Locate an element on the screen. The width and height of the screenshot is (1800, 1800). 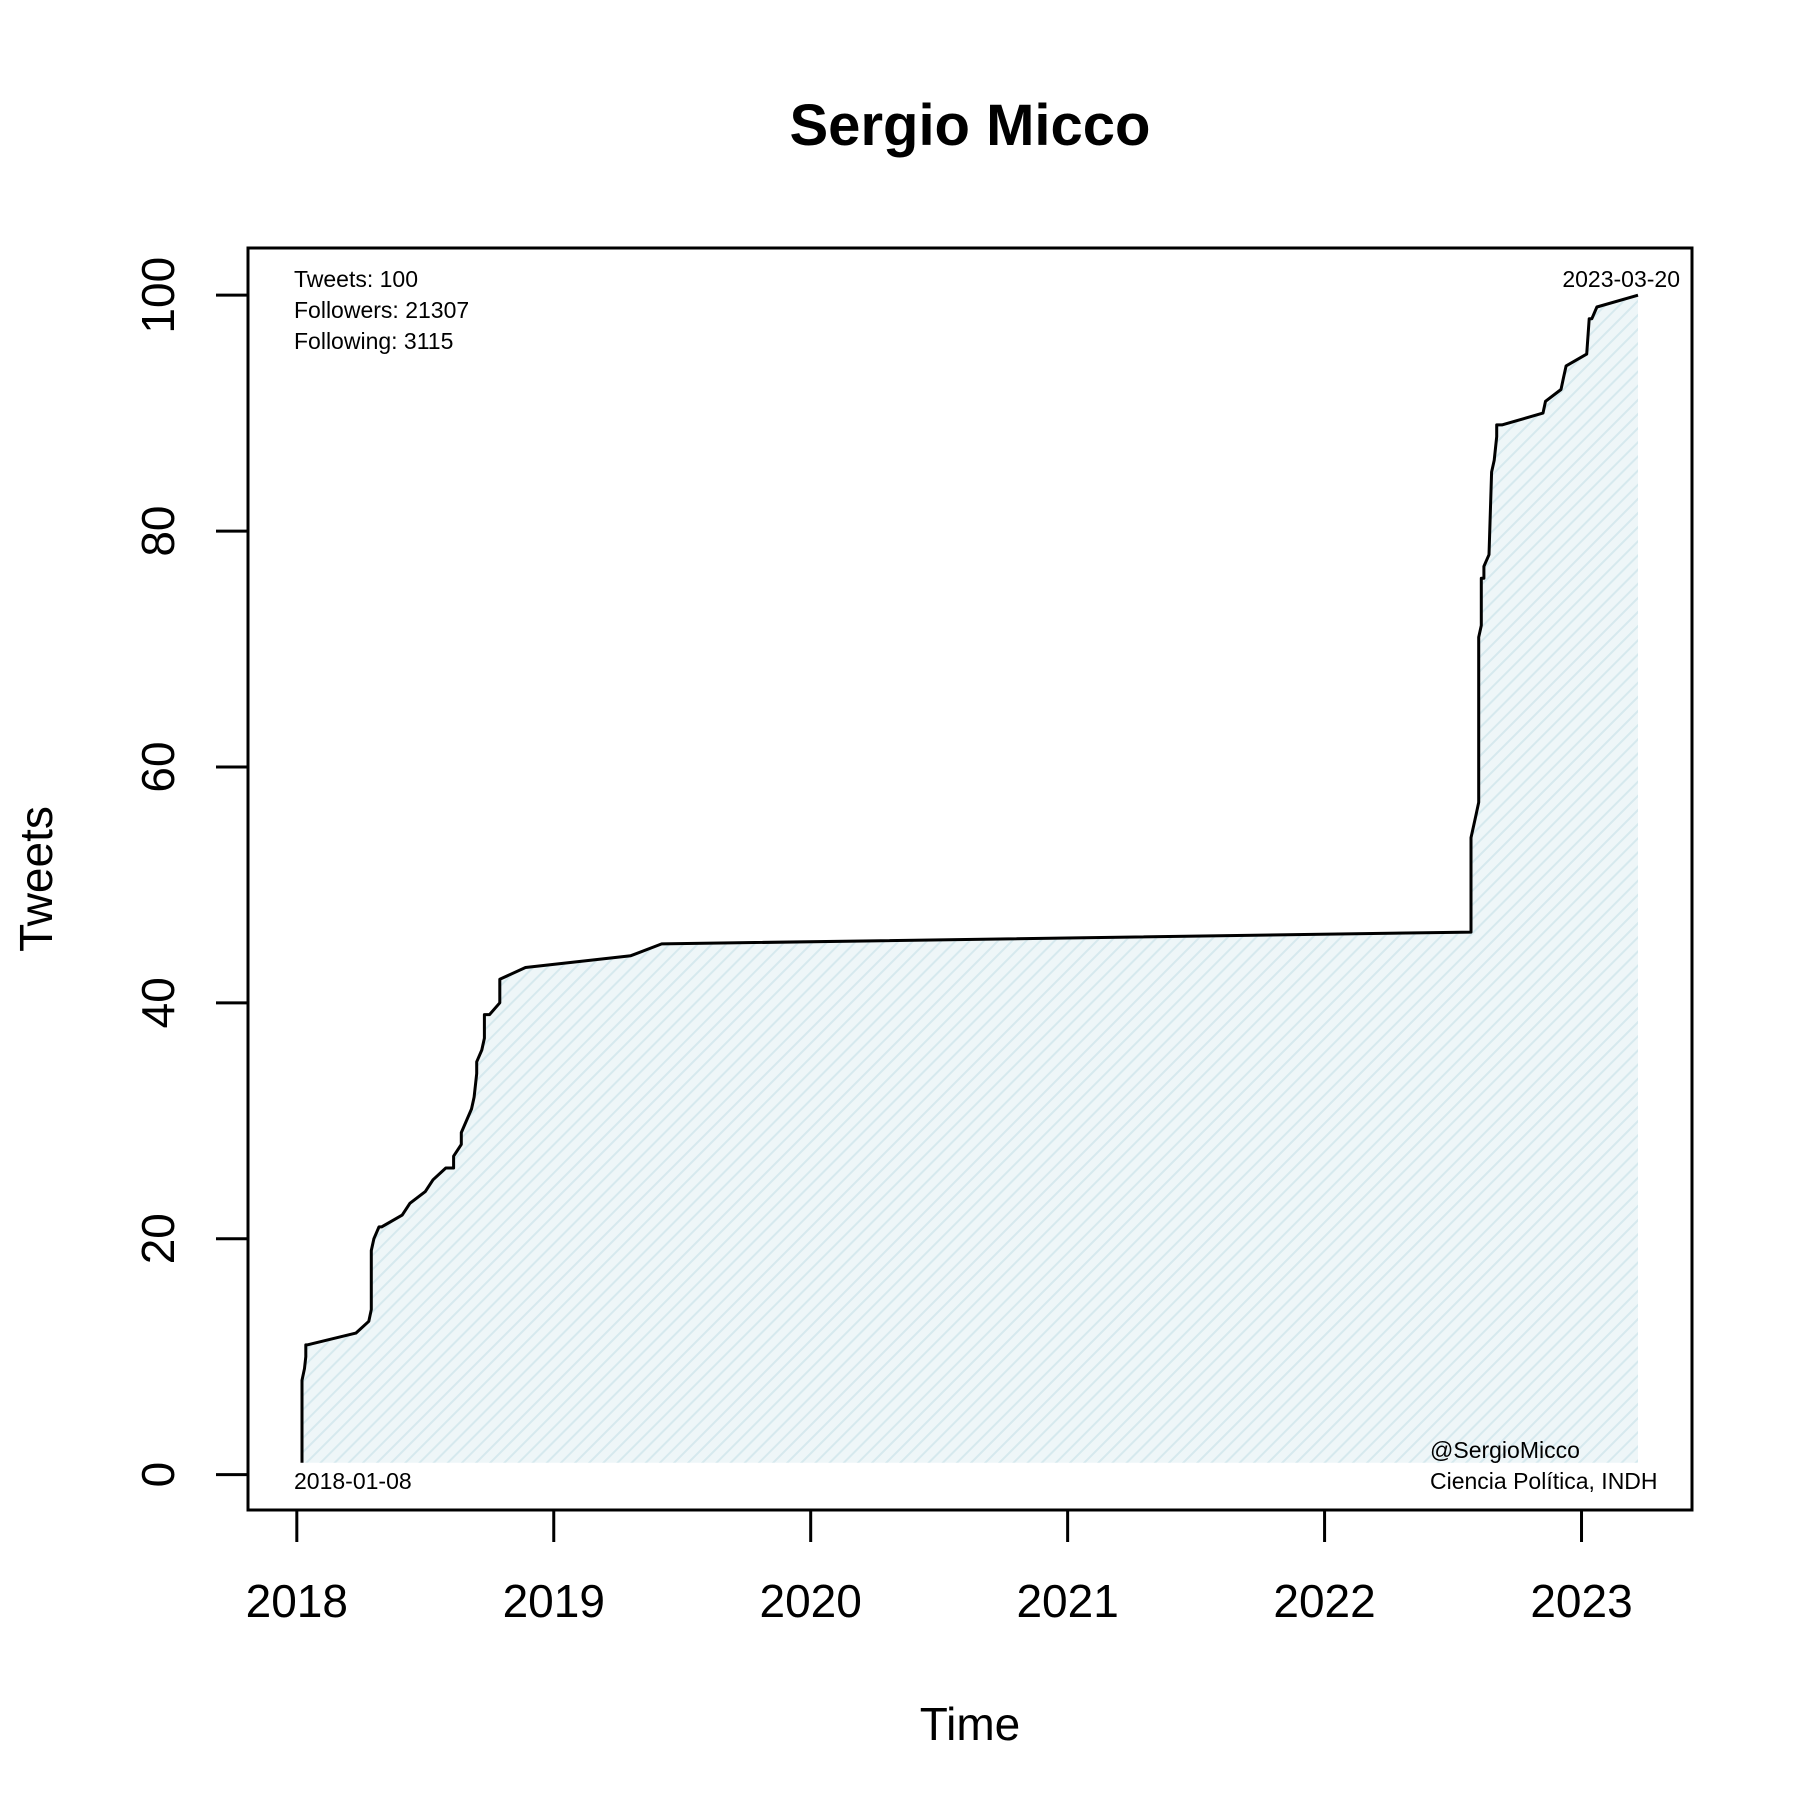
description-label: Ciencia Política, INDH is located at coordinates (1544, 1481).